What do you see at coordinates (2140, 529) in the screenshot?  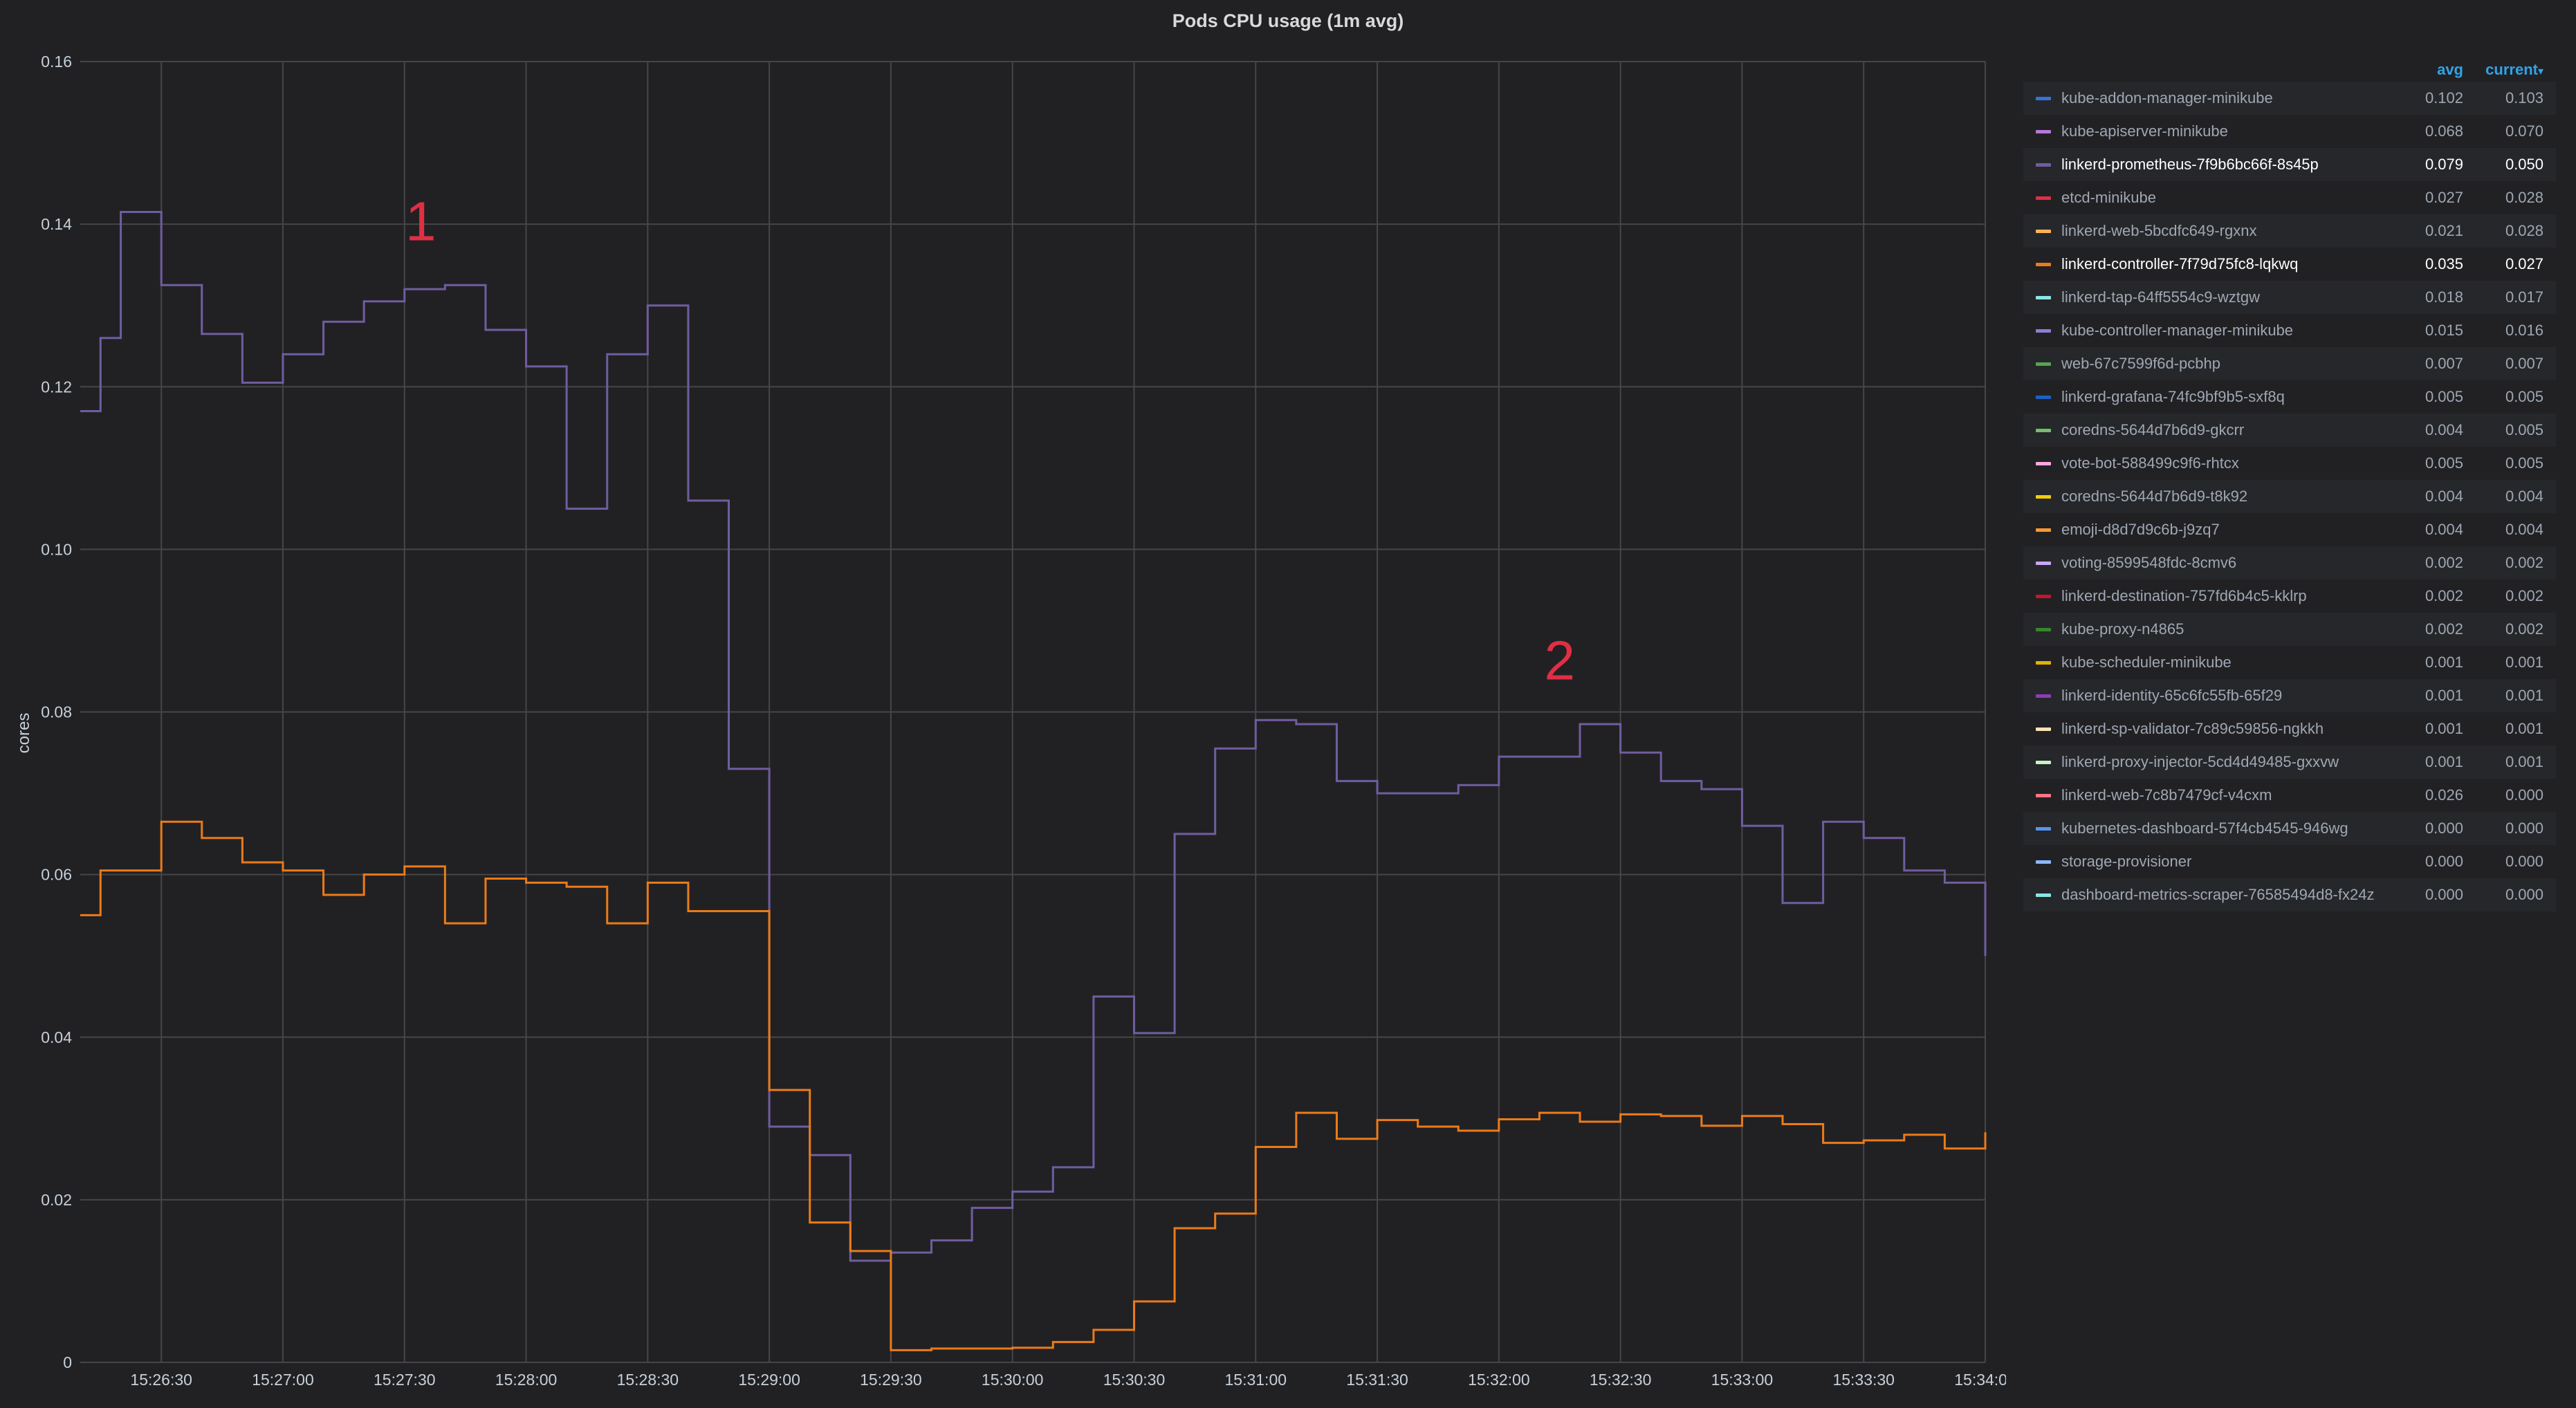 I see `legend-item-name: emoji-d8d7d9c6b-j9zq7` at bounding box center [2140, 529].